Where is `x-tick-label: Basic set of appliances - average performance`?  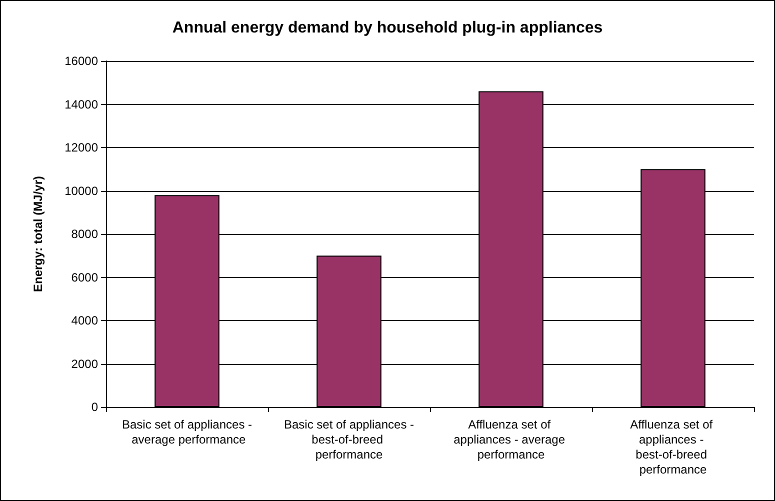
x-tick-label: Basic set of appliances - average performance is located at coordinates (187, 432).